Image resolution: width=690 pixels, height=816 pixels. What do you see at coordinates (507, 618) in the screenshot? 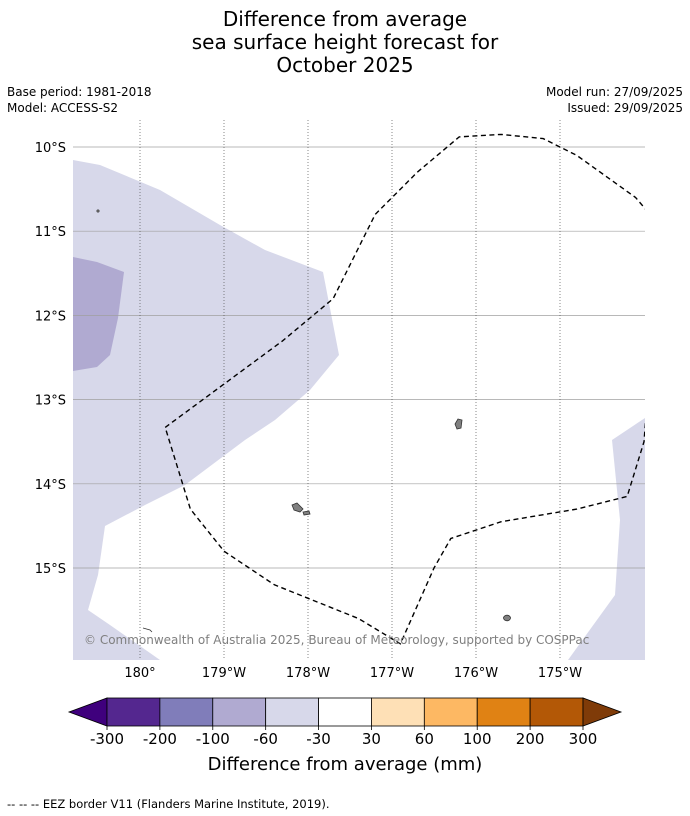
I see `island-east-south` at bounding box center [507, 618].